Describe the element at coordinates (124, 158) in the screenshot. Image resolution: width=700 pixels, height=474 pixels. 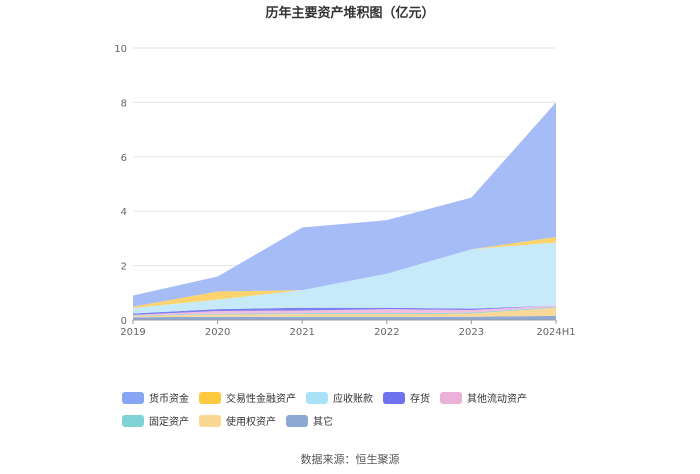
I see `y-tick-label: 6` at that location.